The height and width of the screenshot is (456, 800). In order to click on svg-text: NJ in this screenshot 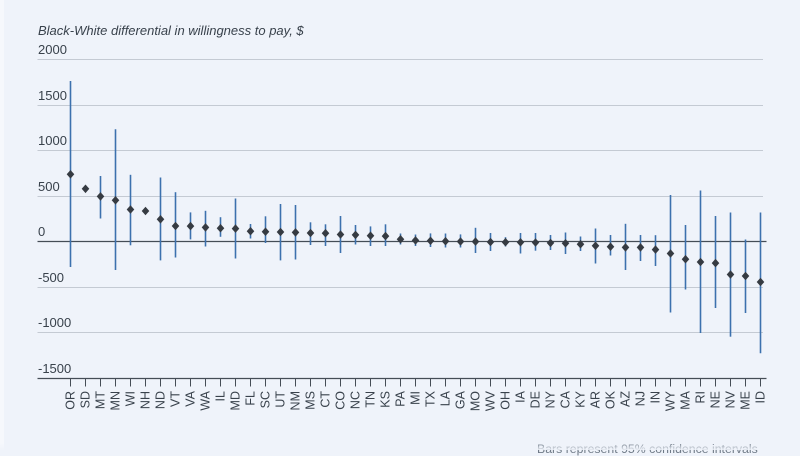, I will do `click(641, 398)`.